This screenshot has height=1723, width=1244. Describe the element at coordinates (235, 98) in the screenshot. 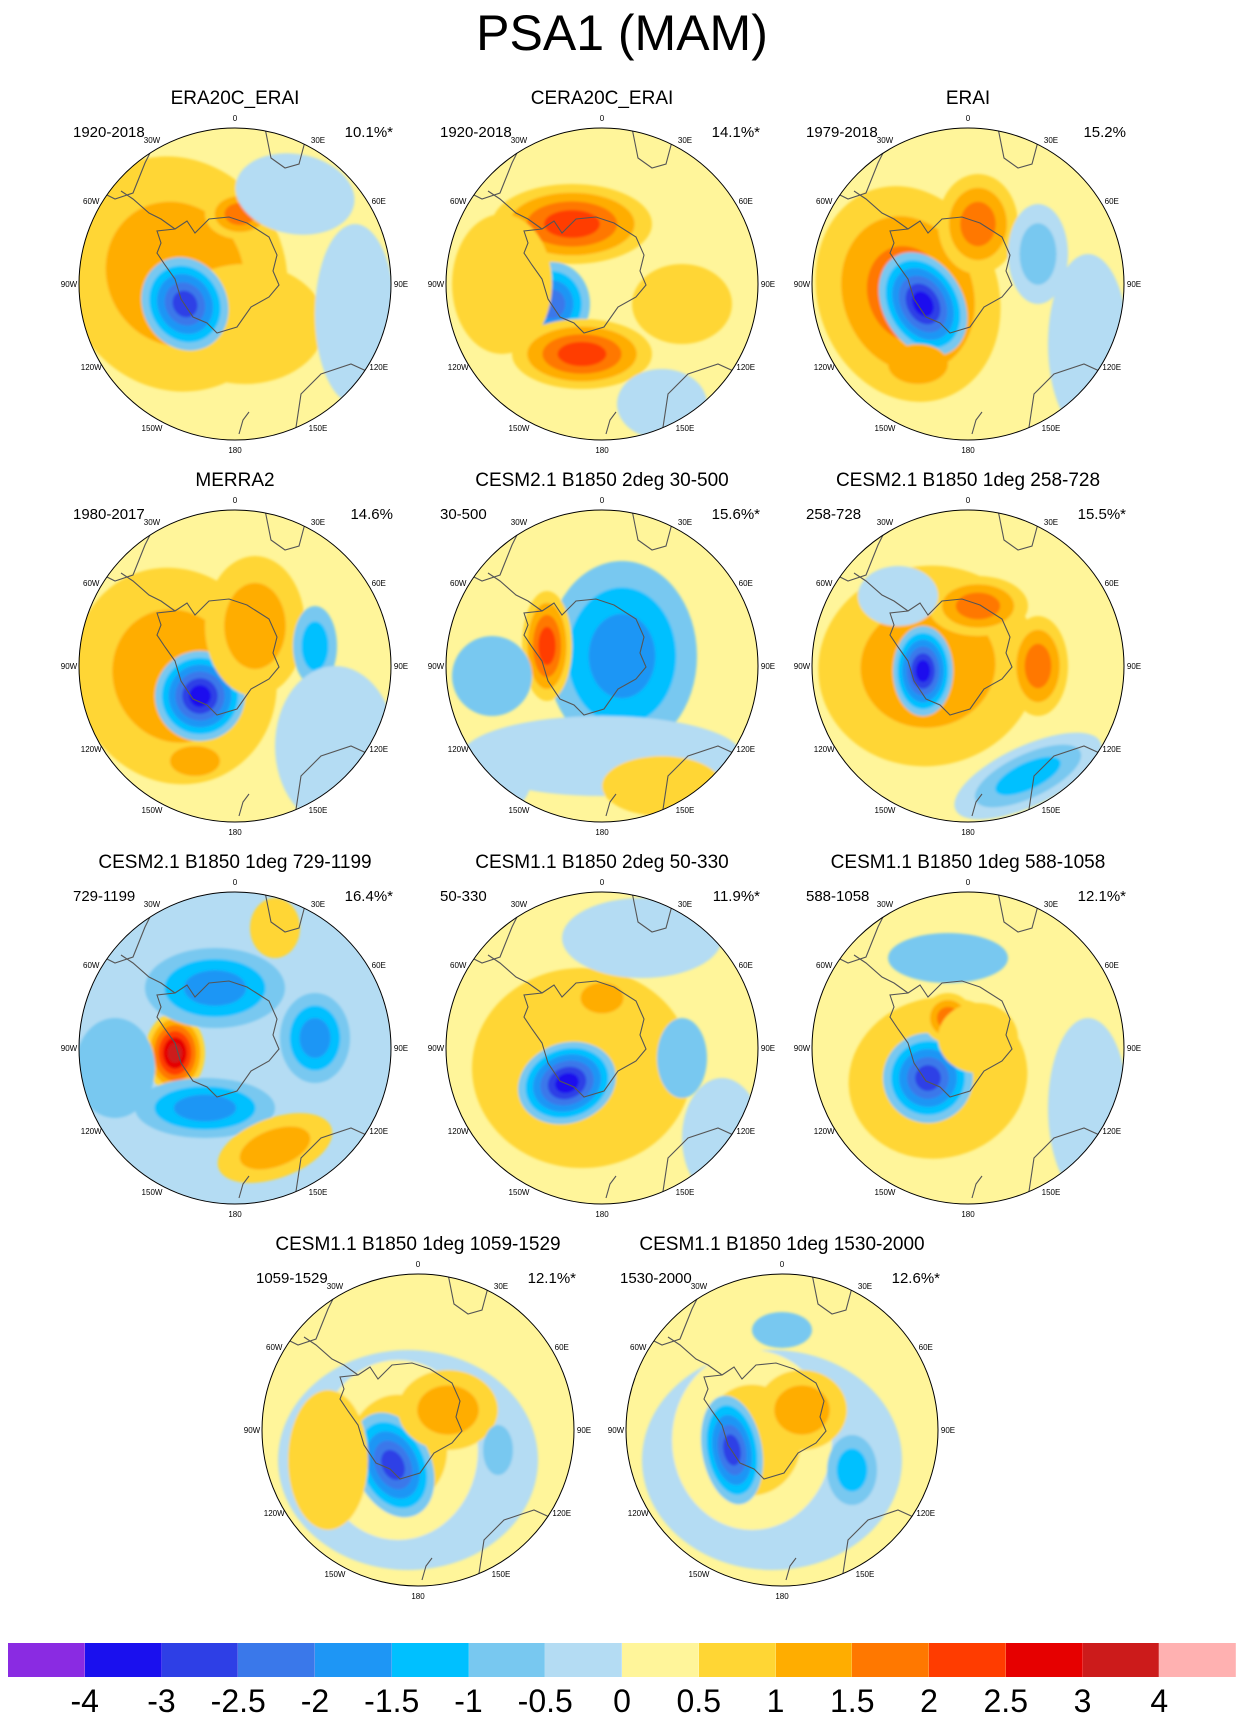

I see `panel-title: ERA20C_ERAI` at that location.